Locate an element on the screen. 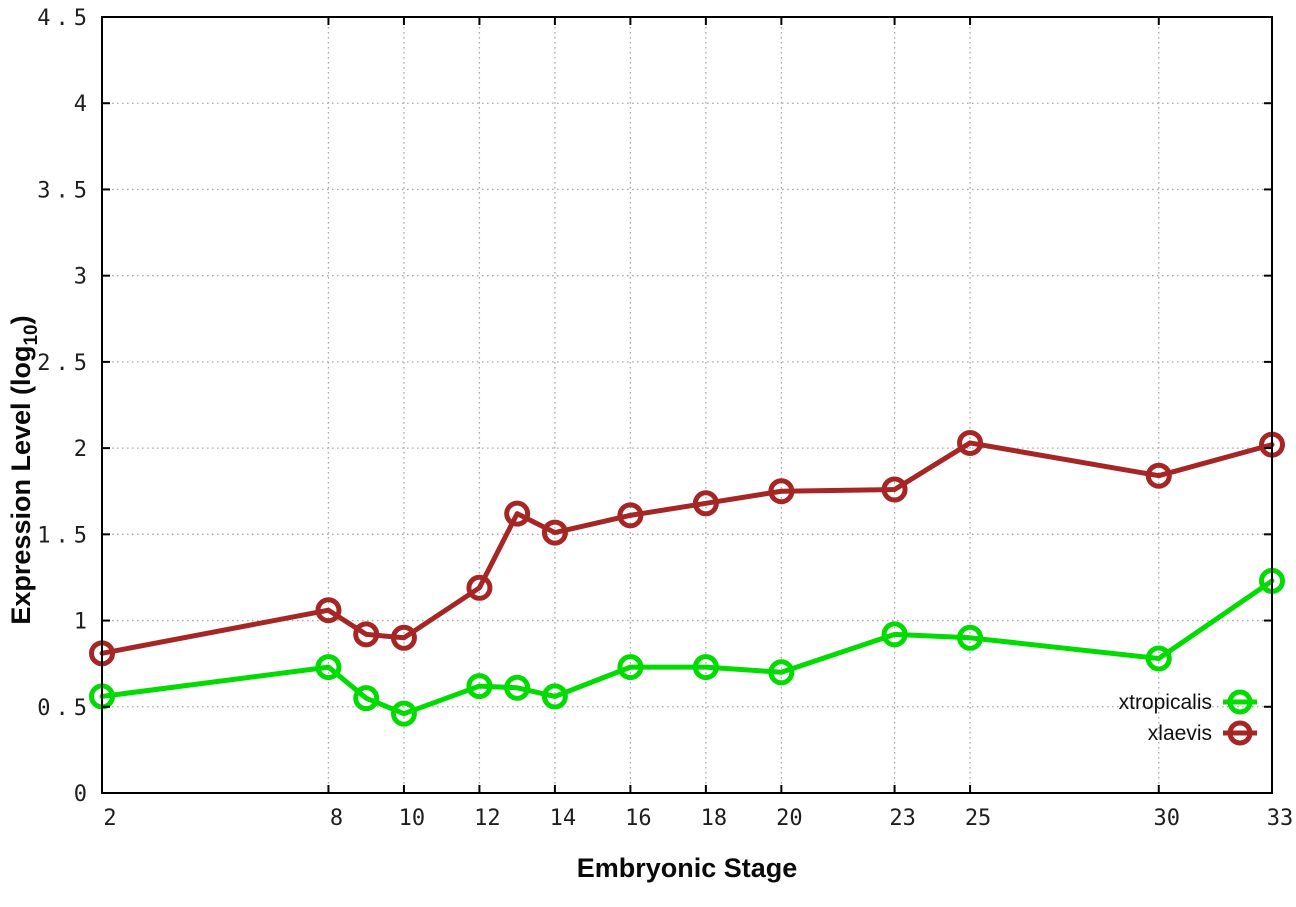 The width and height of the screenshot is (1296, 907). y-axis-title-close: ) is located at coordinates (21, 319).